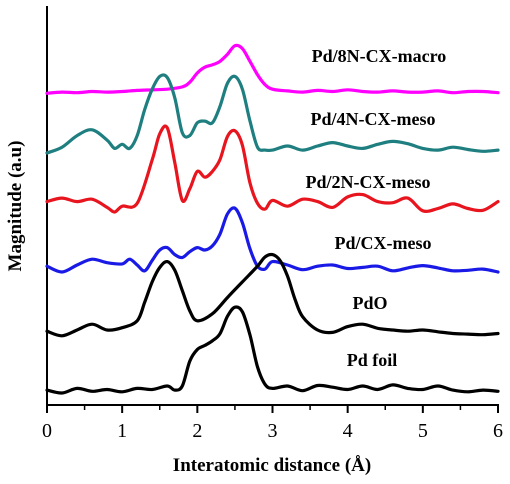  I want to click on x-ticks, so click(272, 409).